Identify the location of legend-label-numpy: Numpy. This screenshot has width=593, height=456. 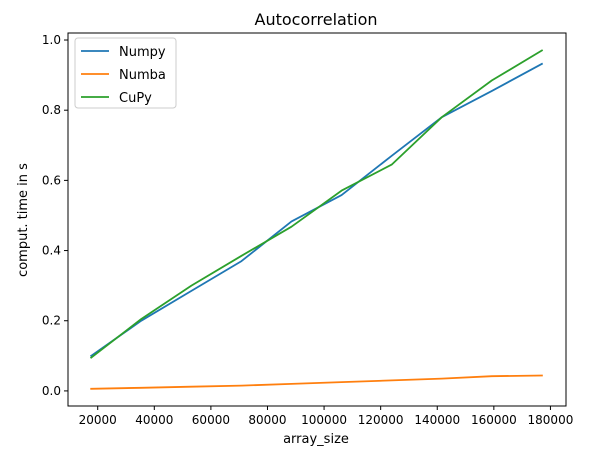
(142, 52).